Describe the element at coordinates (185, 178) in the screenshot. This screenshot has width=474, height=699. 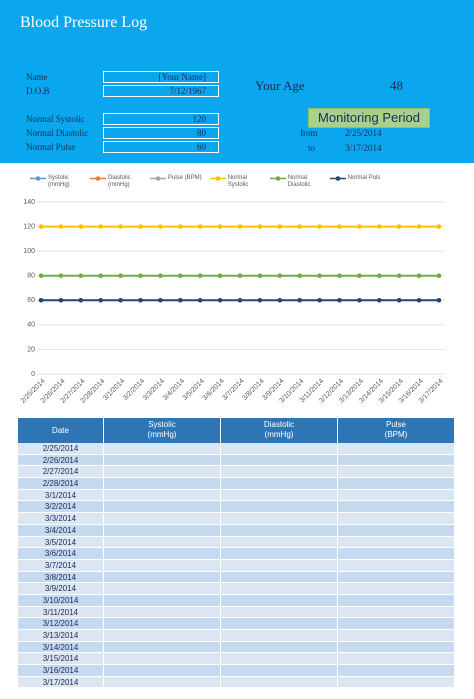
I see `legend-label: Pulse (BPM)` at that location.